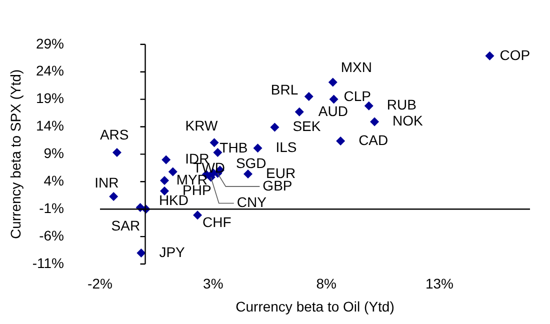  Describe the element at coordinates (234, 147) in the screenshot. I see `annotation: THB` at that location.